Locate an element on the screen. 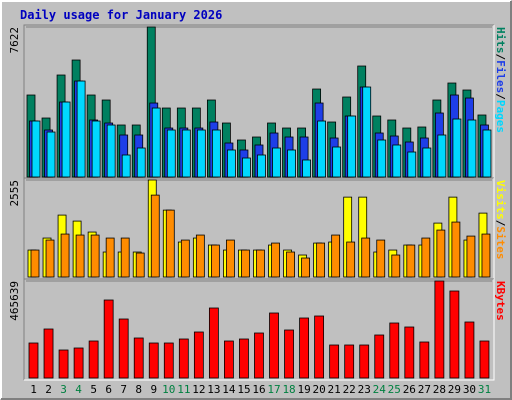 The height and width of the screenshot is (400, 512). x-tick-label: 26 is located at coordinates (409, 389).